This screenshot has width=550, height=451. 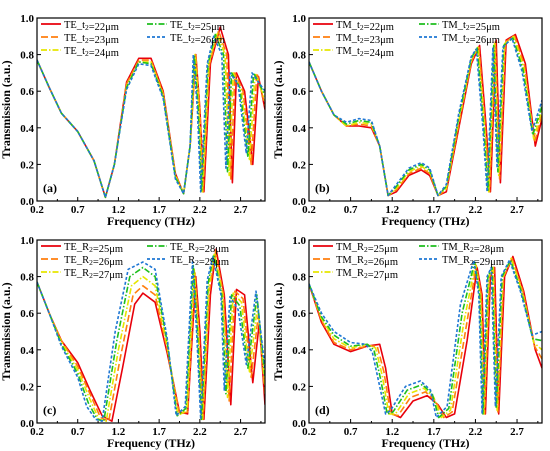 What do you see at coordinates (93, 248) in the screenshot?
I see `legend-label-1: TE_R2=25μm` at bounding box center [93, 248].